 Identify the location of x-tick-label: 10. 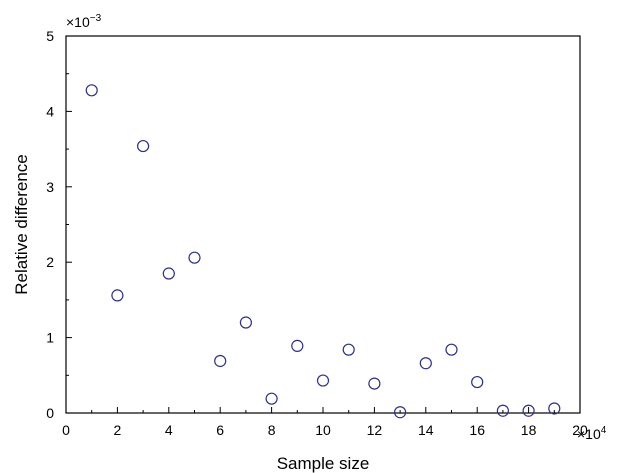
(323, 430).